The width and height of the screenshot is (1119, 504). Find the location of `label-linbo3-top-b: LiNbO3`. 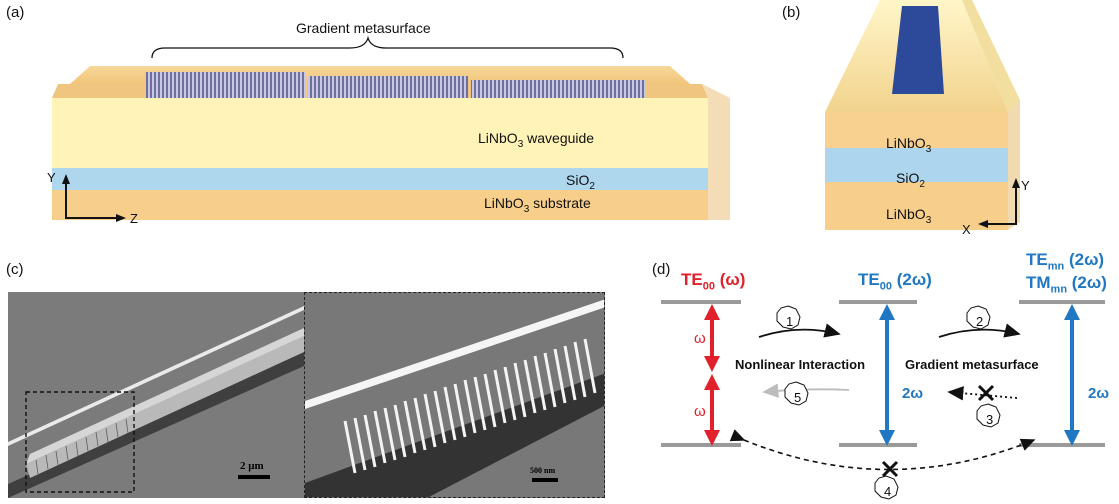

label-linbo3-top-b: LiNbO3 is located at coordinates (909, 145).